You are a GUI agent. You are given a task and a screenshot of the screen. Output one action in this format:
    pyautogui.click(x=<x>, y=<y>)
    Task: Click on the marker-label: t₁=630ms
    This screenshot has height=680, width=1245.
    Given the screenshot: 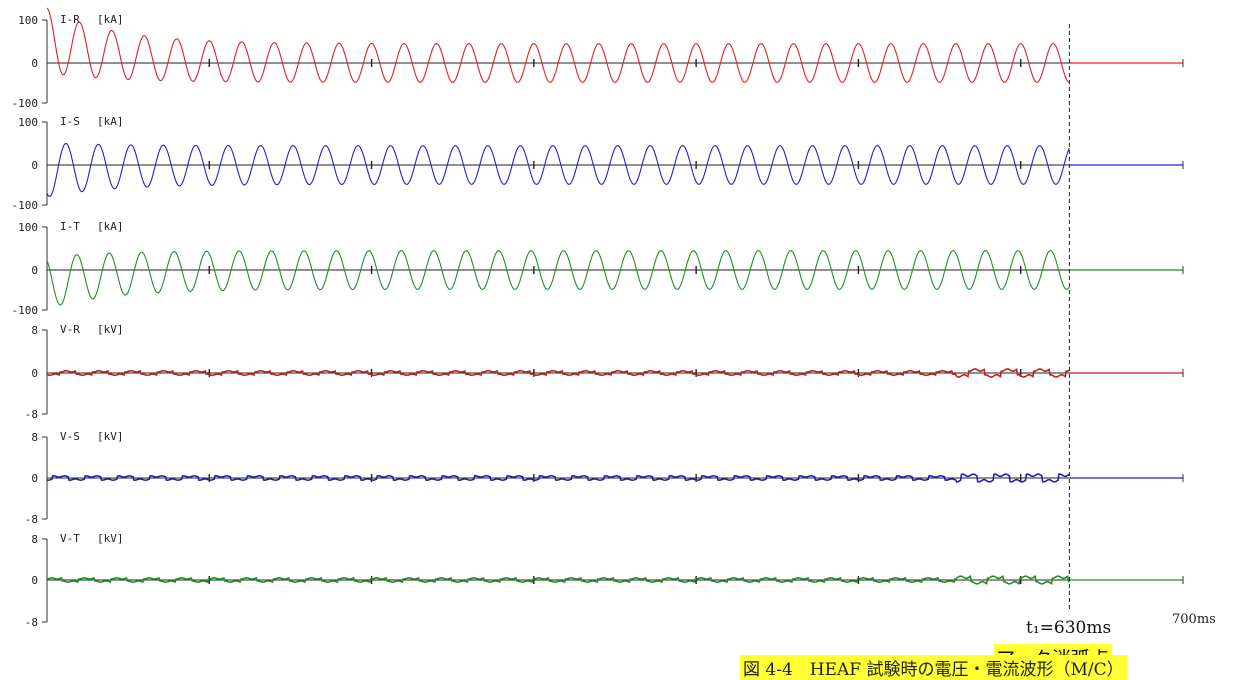 What is the action you would take?
    pyautogui.click(x=1069, y=628)
    